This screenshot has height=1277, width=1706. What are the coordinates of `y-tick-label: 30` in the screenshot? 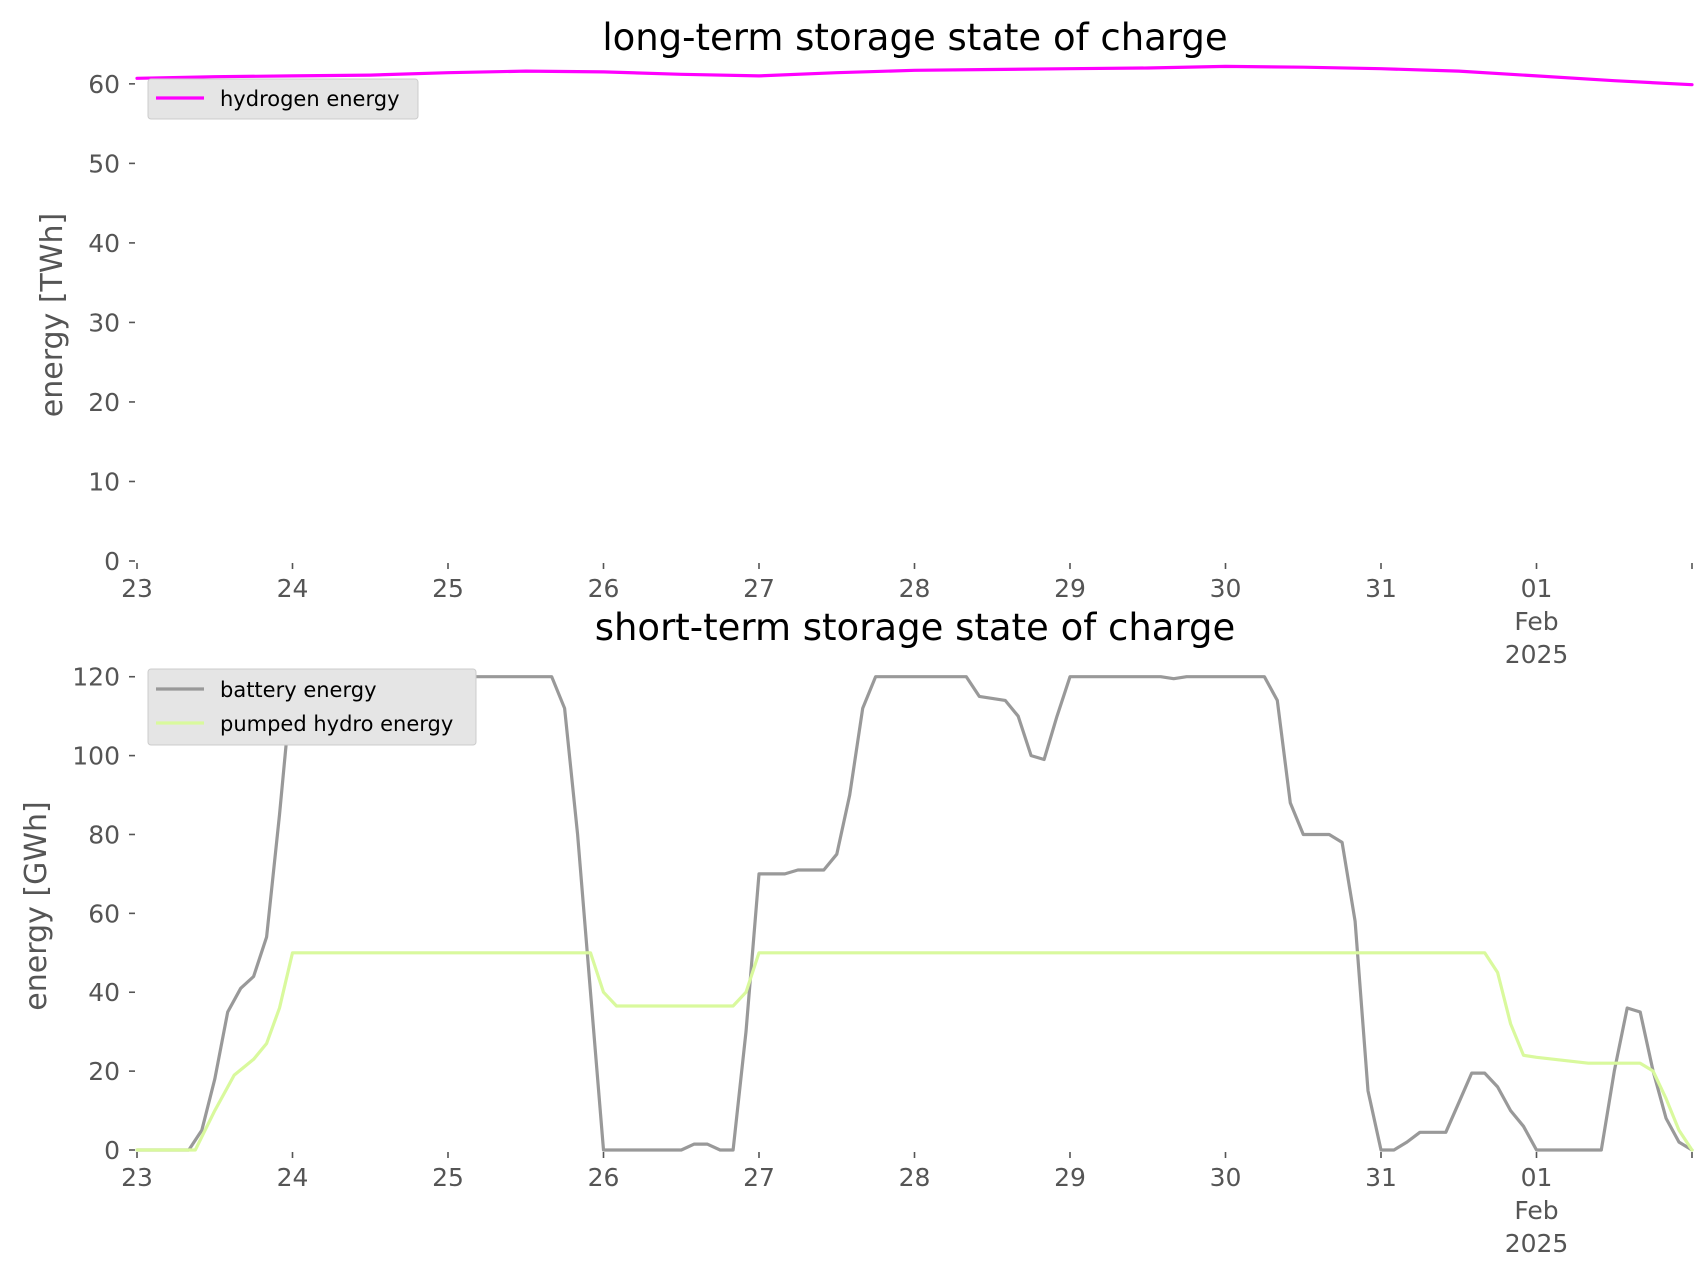 It's located at (104, 322).